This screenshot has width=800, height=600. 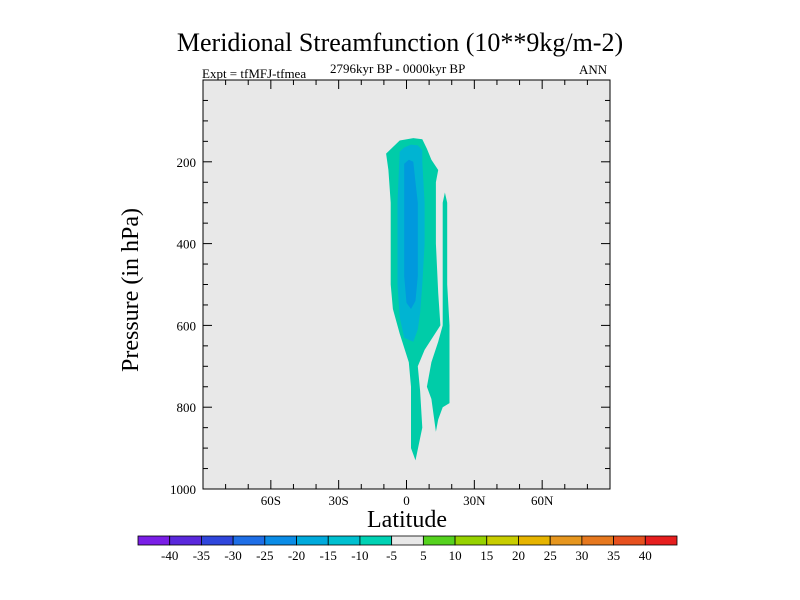 I want to click on x-tick-label: 60N, so click(x=542, y=500).